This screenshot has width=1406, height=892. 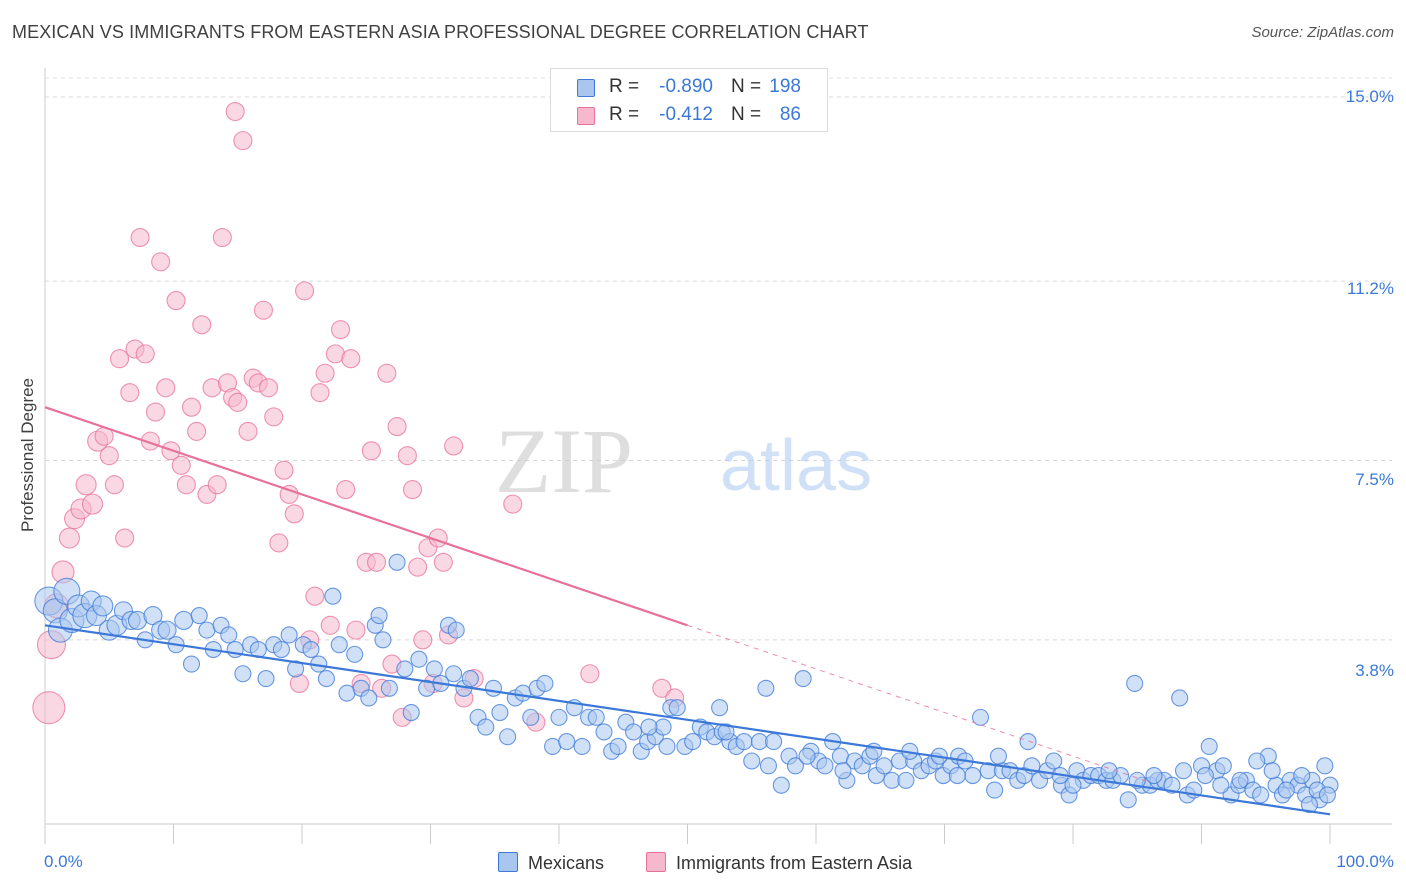 I want to click on r-value-eastern-asia: -0.412, so click(x=686, y=114).